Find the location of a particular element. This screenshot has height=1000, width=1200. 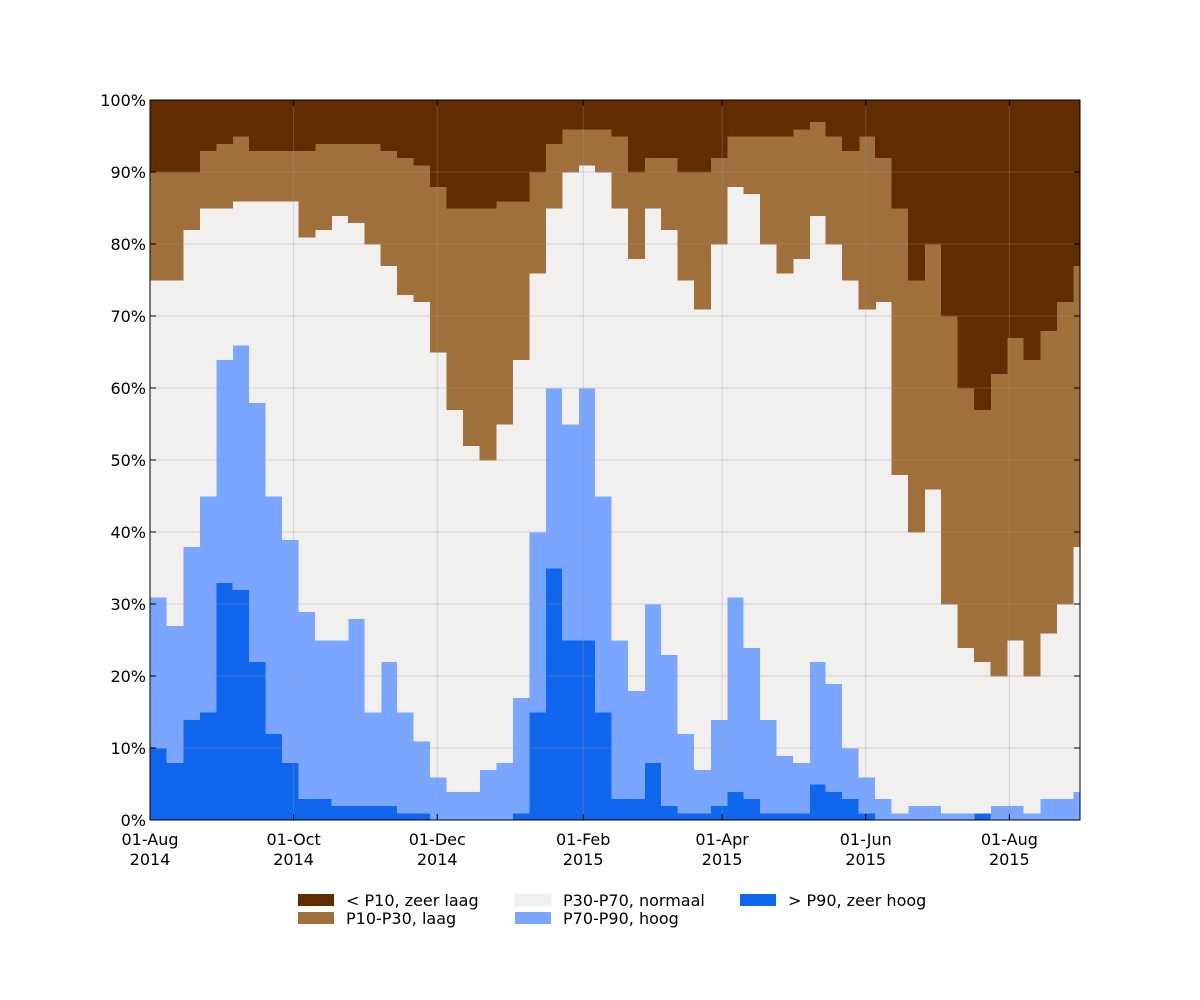

x-tick-label: 01-Jun 2015 is located at coordinates (866, 849).